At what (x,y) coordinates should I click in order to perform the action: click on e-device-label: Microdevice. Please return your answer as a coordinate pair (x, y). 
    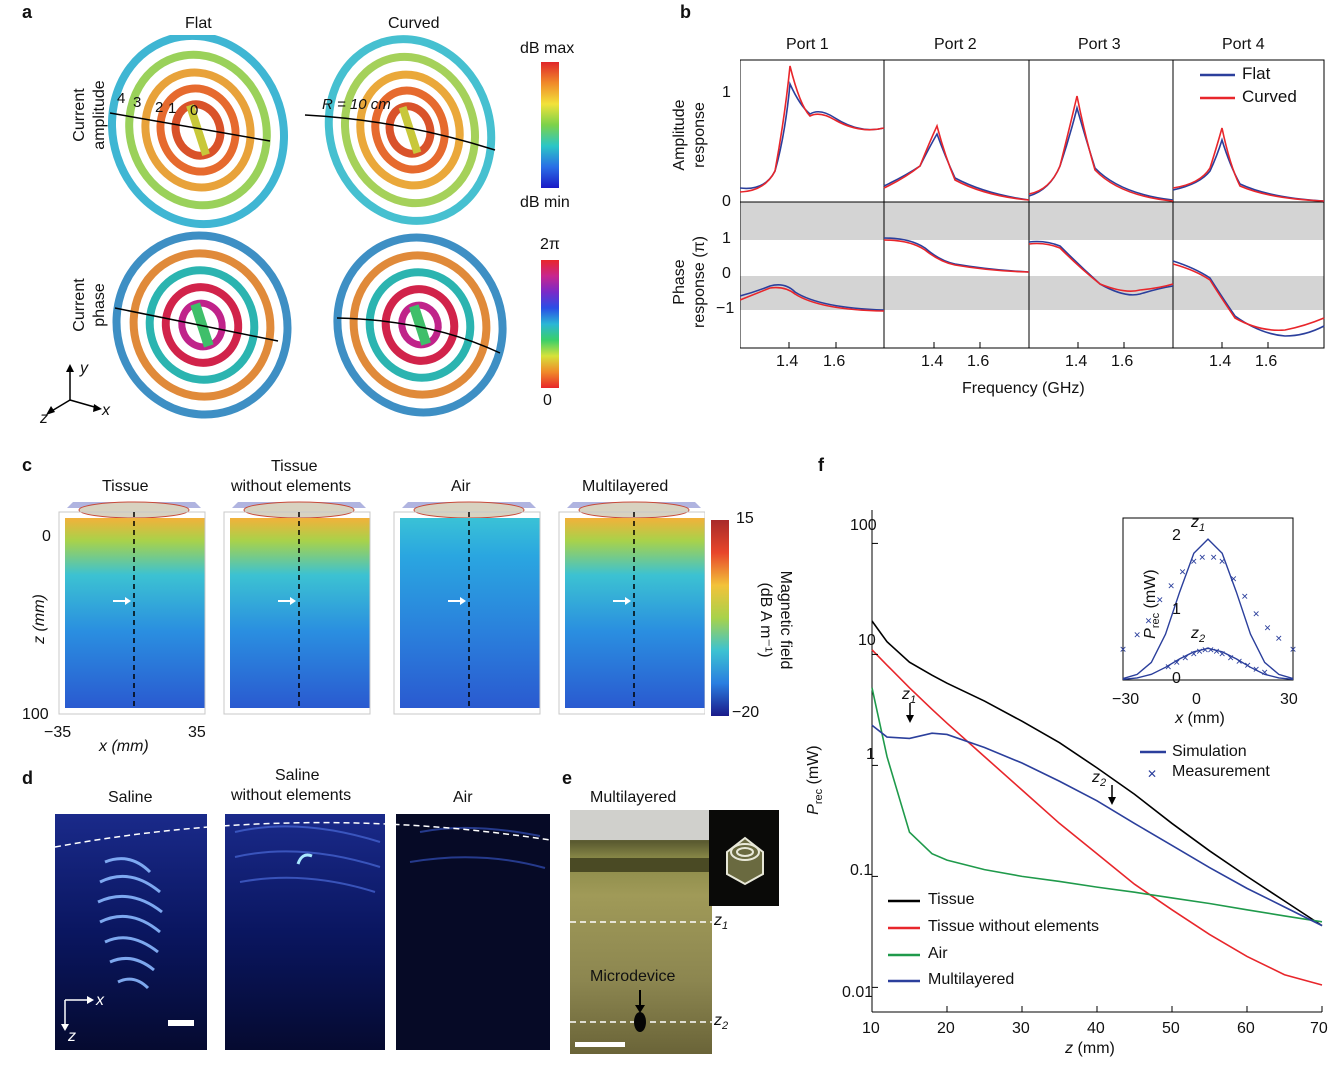
    Looking at the image, I should click on (633, 976).